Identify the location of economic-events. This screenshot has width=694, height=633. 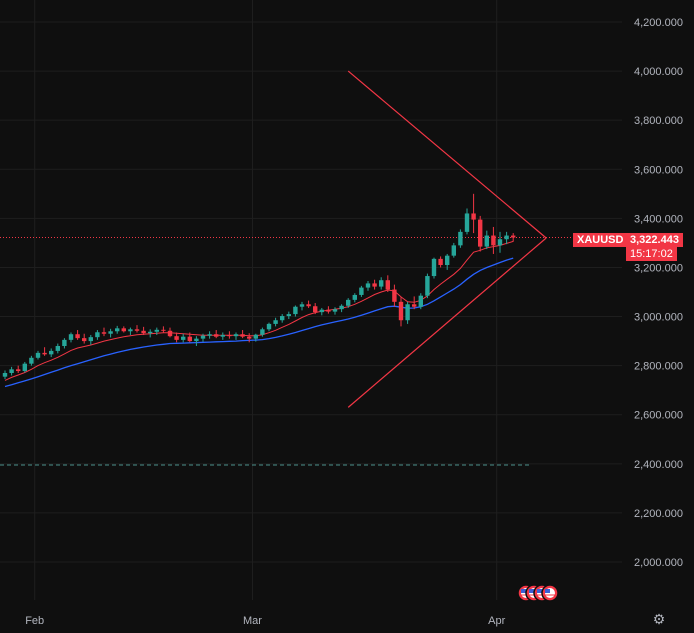
(538, 593).